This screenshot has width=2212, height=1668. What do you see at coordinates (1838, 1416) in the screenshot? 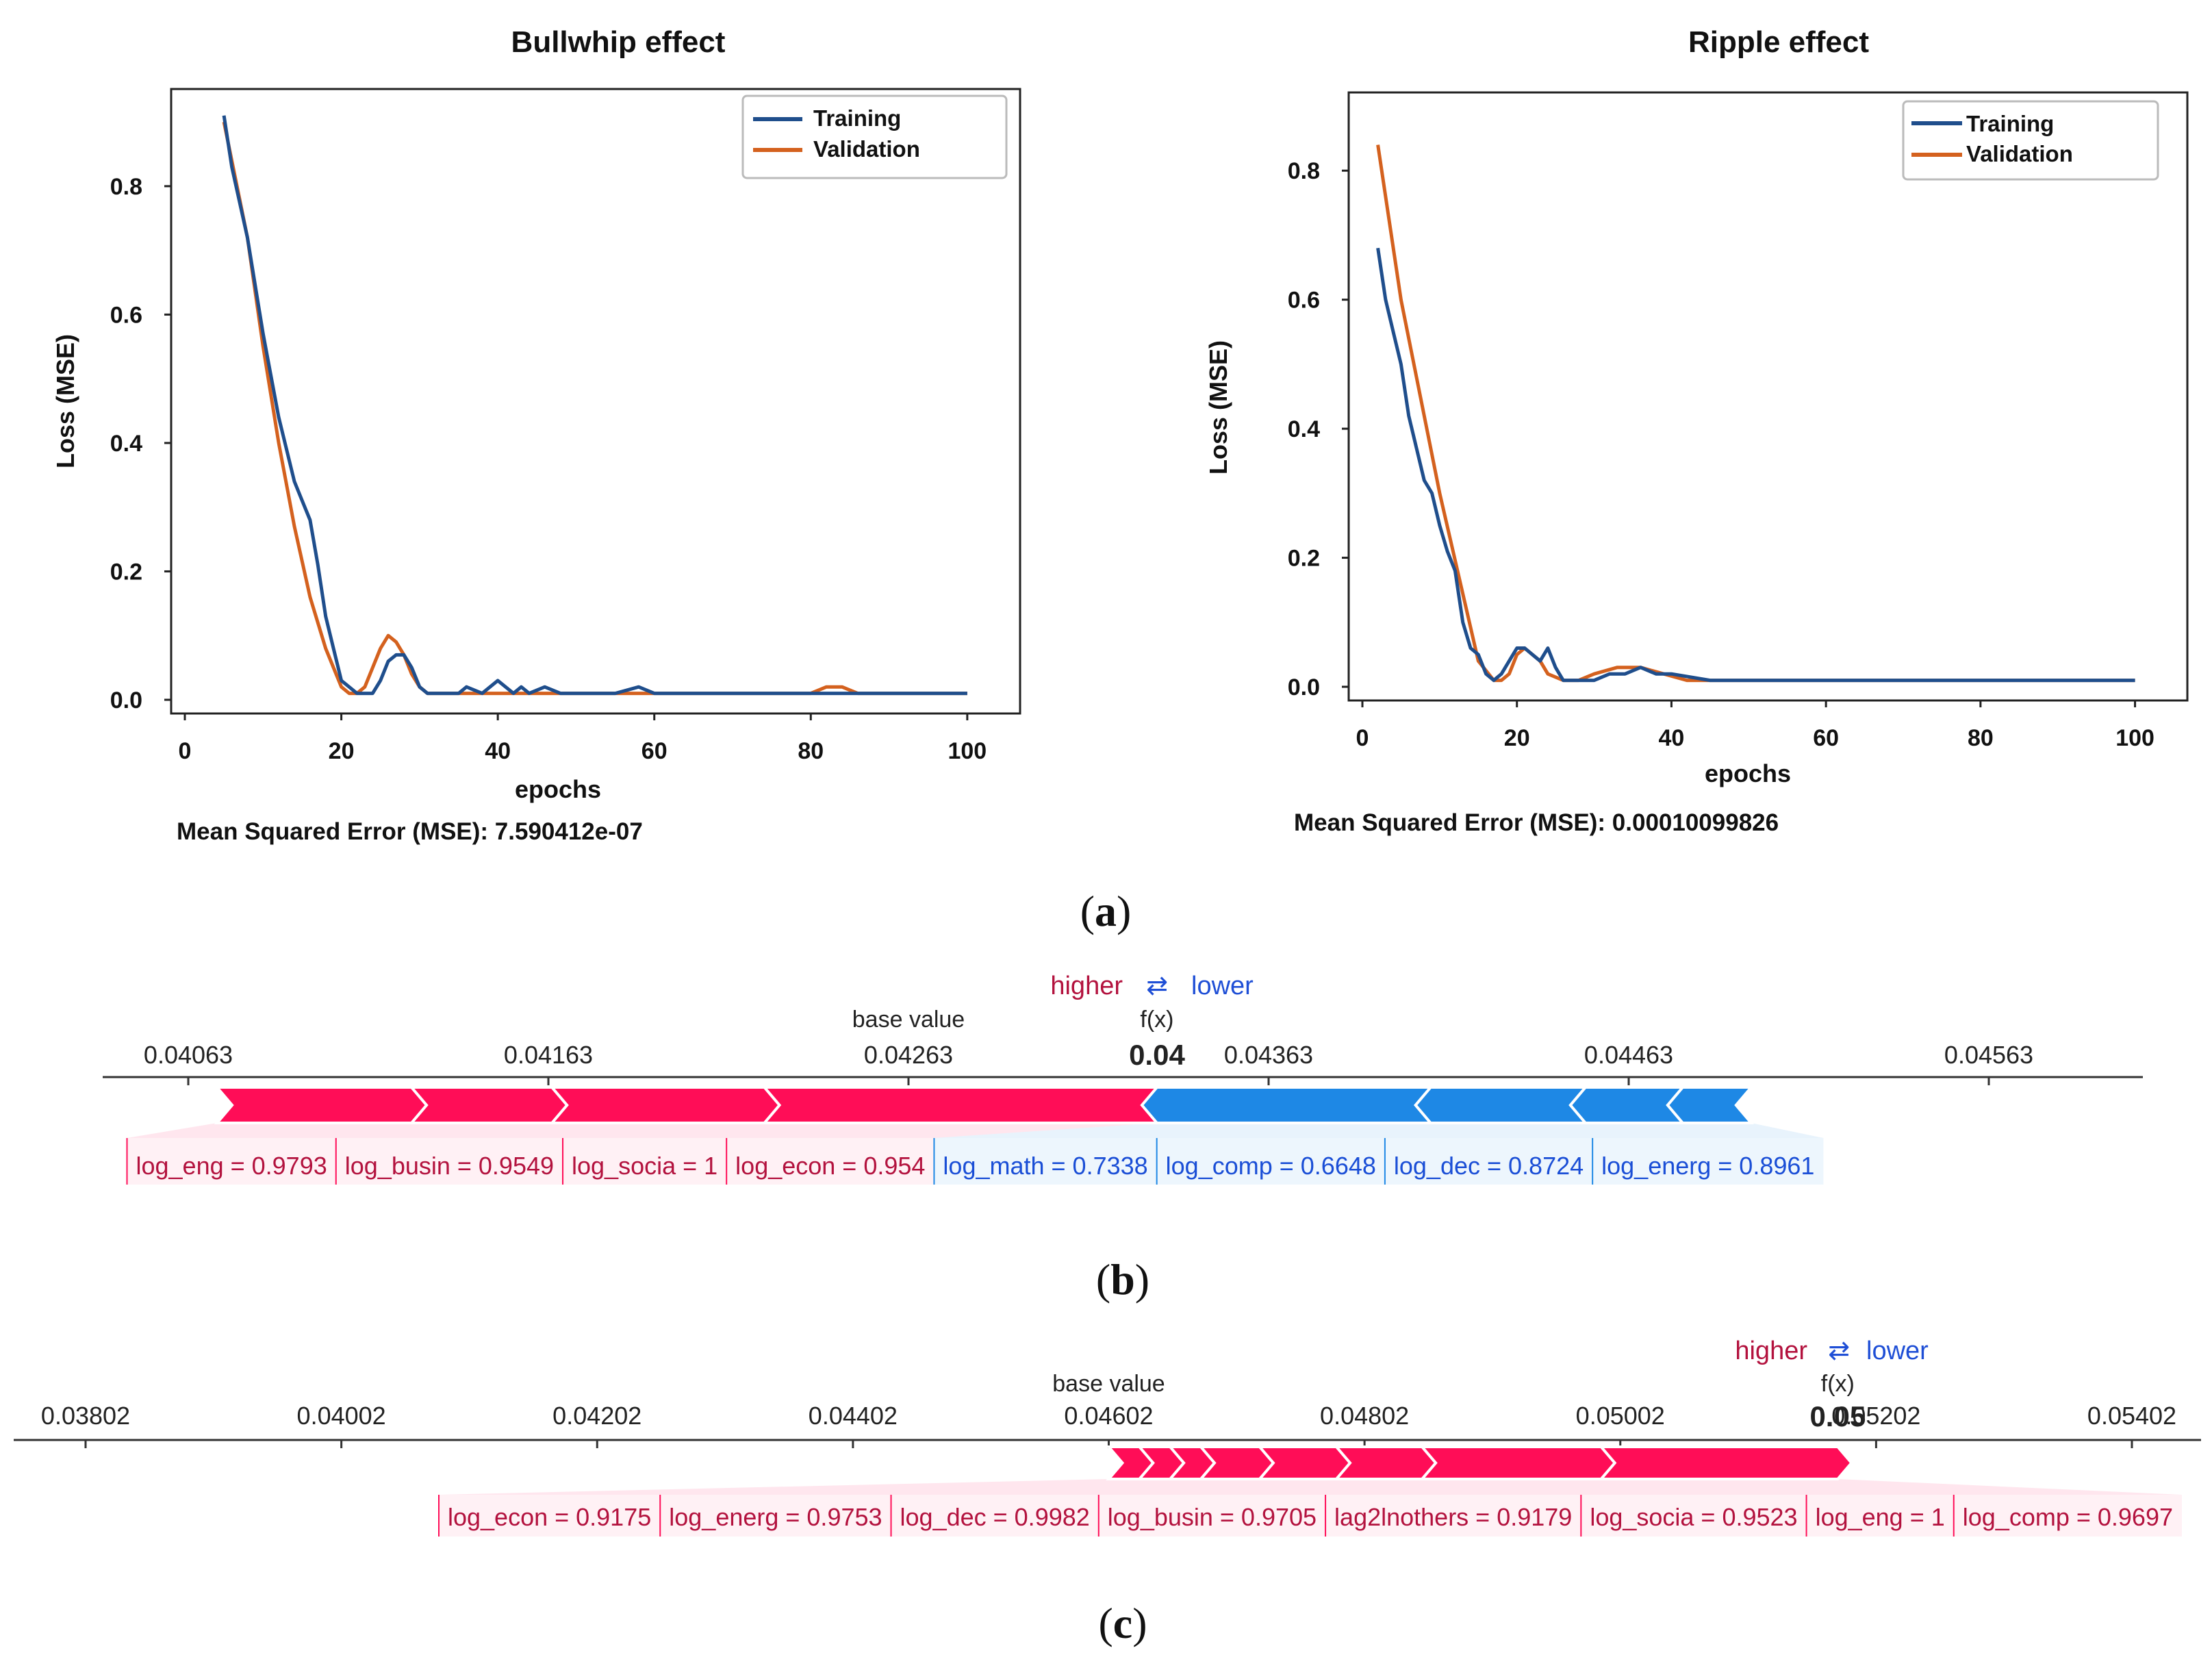
I see `fx-value: 0.05` at bounding box center [1838, 1416].